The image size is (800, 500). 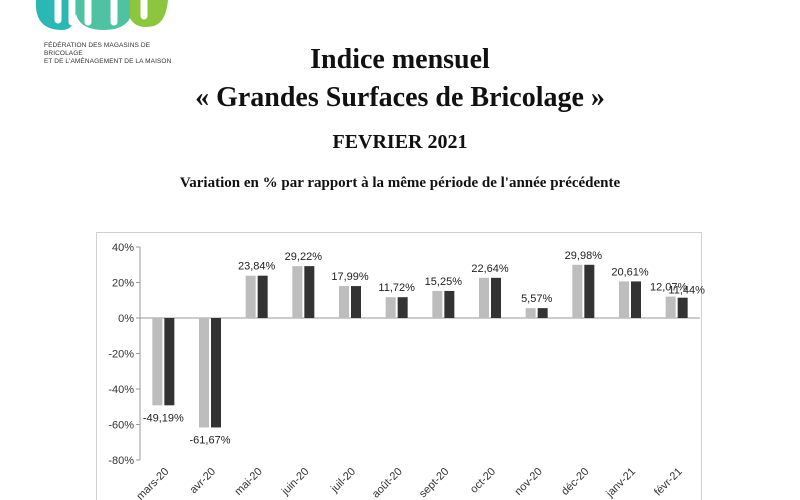 I want to click on page-title-subline: « Grandes Surfaces de Bricolage », so click(x=400, y=97).